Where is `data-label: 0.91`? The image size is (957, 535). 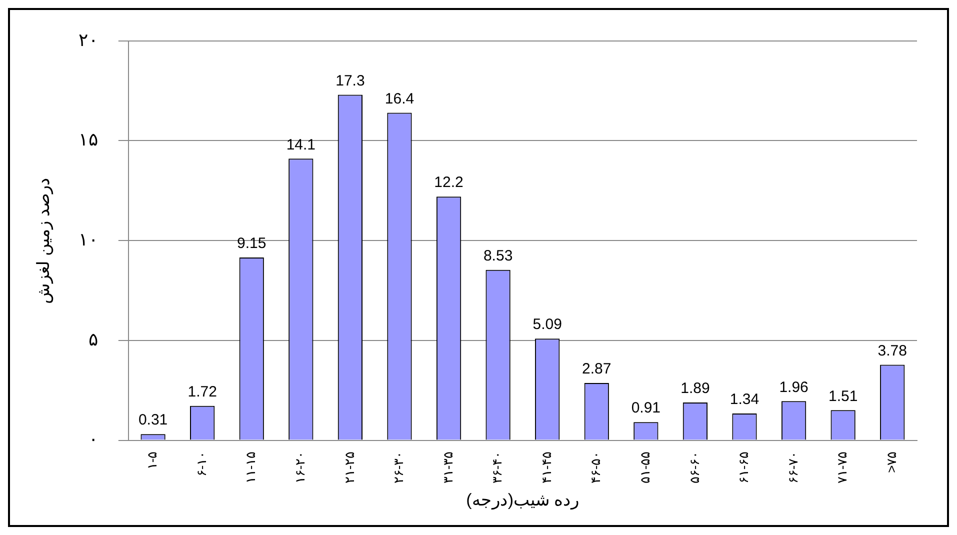
data-label: 0.91 is located at coordinates (646, 408).